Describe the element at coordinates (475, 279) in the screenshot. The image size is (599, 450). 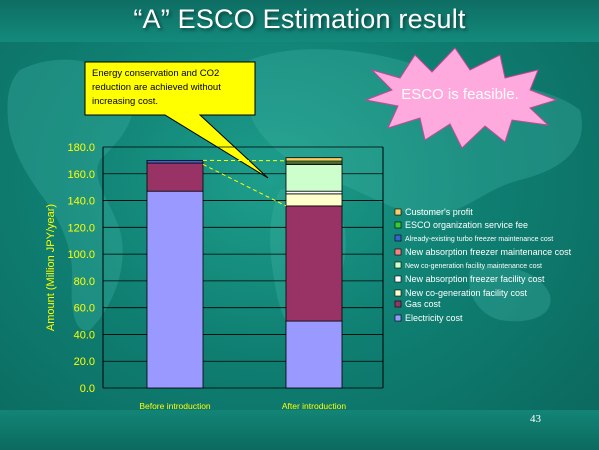
I see `legend-label: New absorption freezer facility cost` at that location.